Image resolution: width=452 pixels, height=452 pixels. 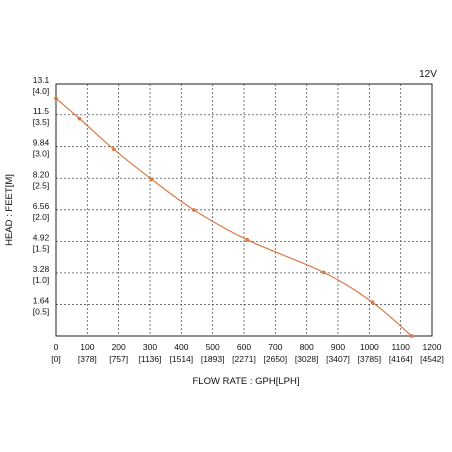 I want to click on y-tick-sublabel: [2.5], so click(x=41, y=185).